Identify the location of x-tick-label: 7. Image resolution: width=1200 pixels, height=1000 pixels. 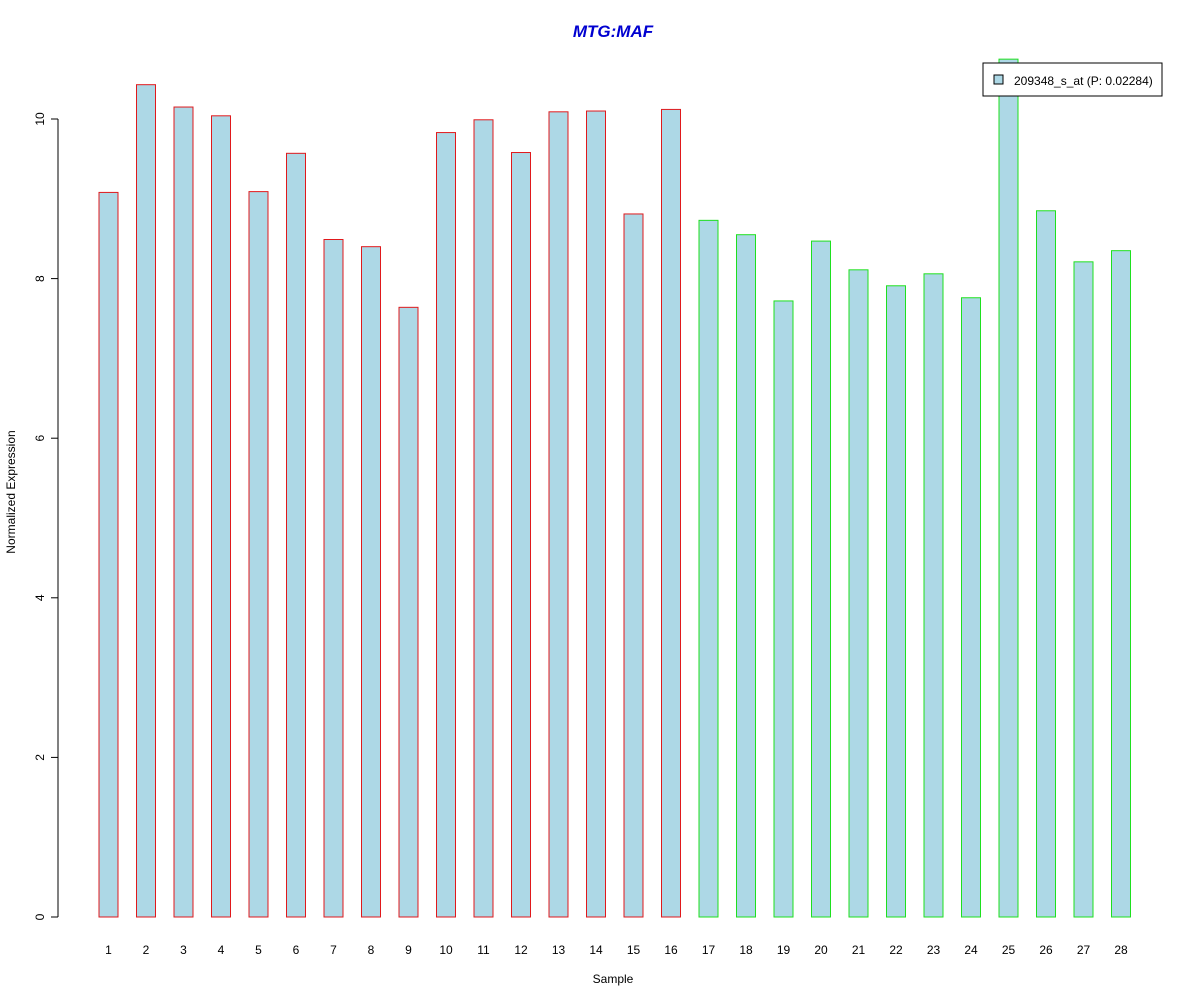
(333, 950).